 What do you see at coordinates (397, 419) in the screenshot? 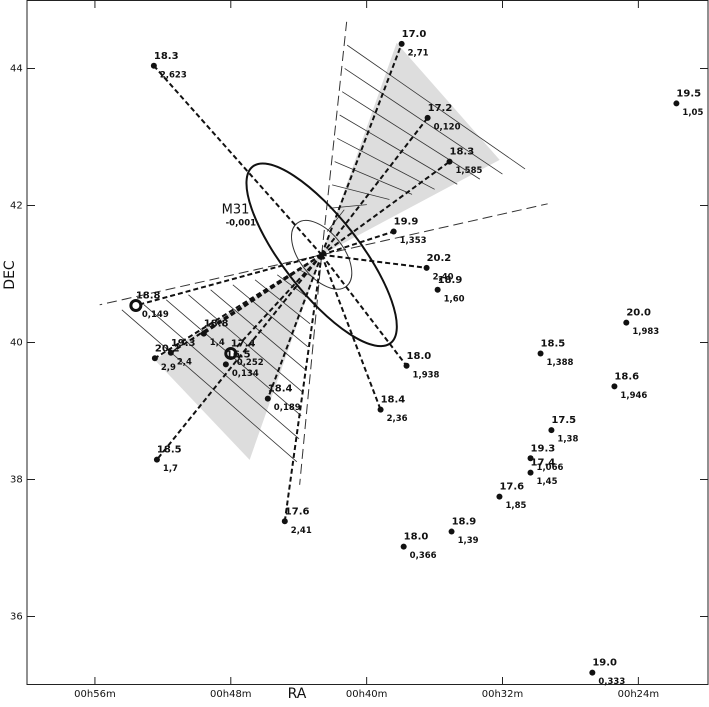
I see `redshift-label: 2,36` at bounding box center [397, 419].